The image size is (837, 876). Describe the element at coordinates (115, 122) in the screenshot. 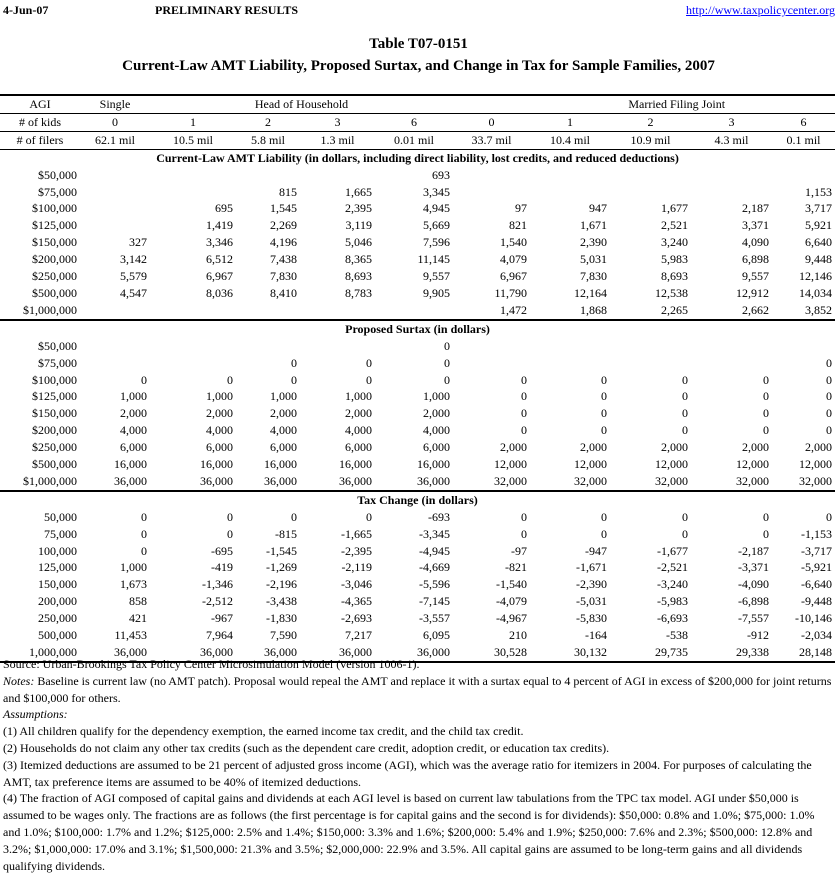

I see `kids-row-cell: 0` at that location.